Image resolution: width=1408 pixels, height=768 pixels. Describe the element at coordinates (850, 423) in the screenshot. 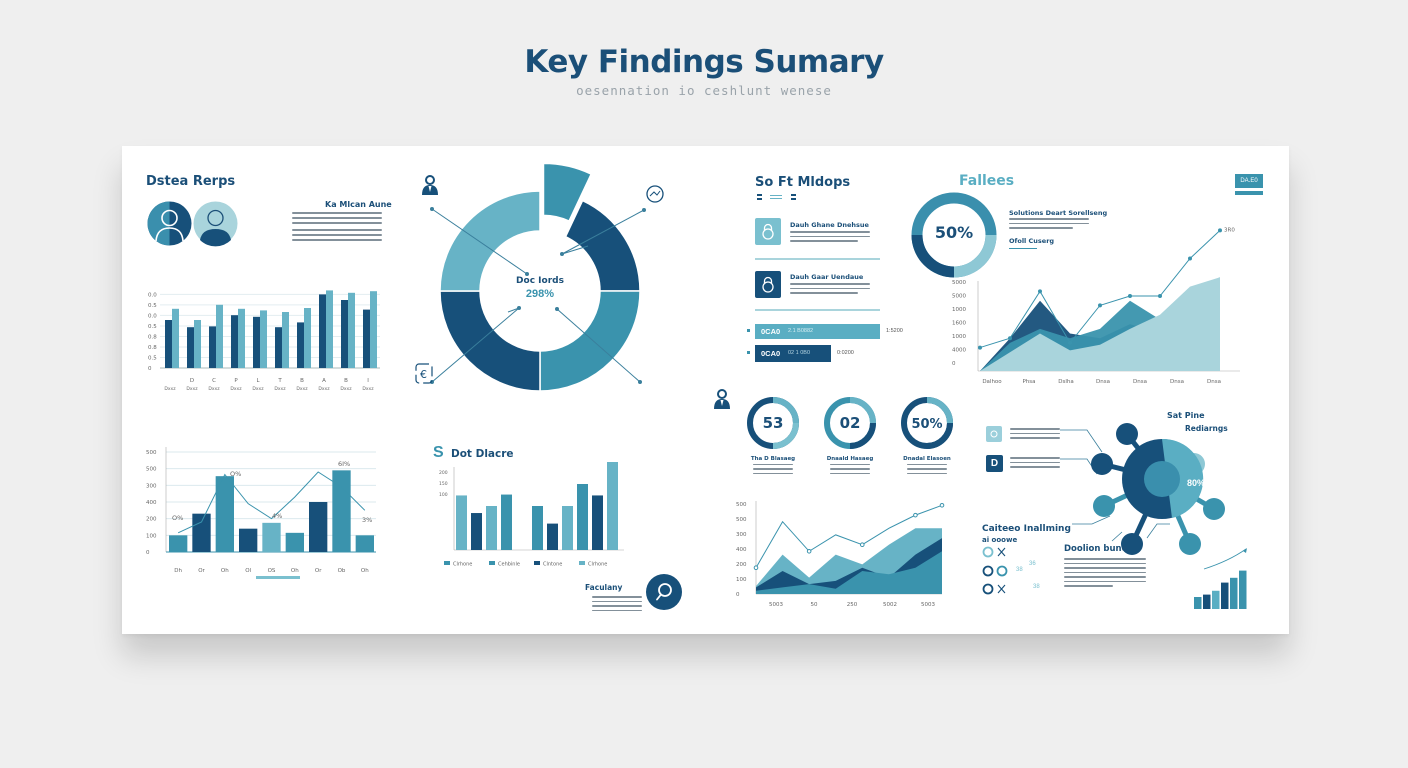

I see `svg-text: 02` at that location.